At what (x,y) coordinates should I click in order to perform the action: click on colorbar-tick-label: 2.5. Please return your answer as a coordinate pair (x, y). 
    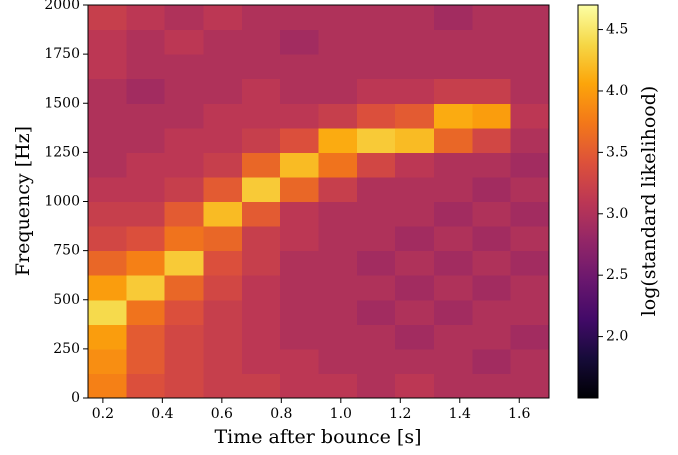
    Looking at the image, I should click on (617, 275).